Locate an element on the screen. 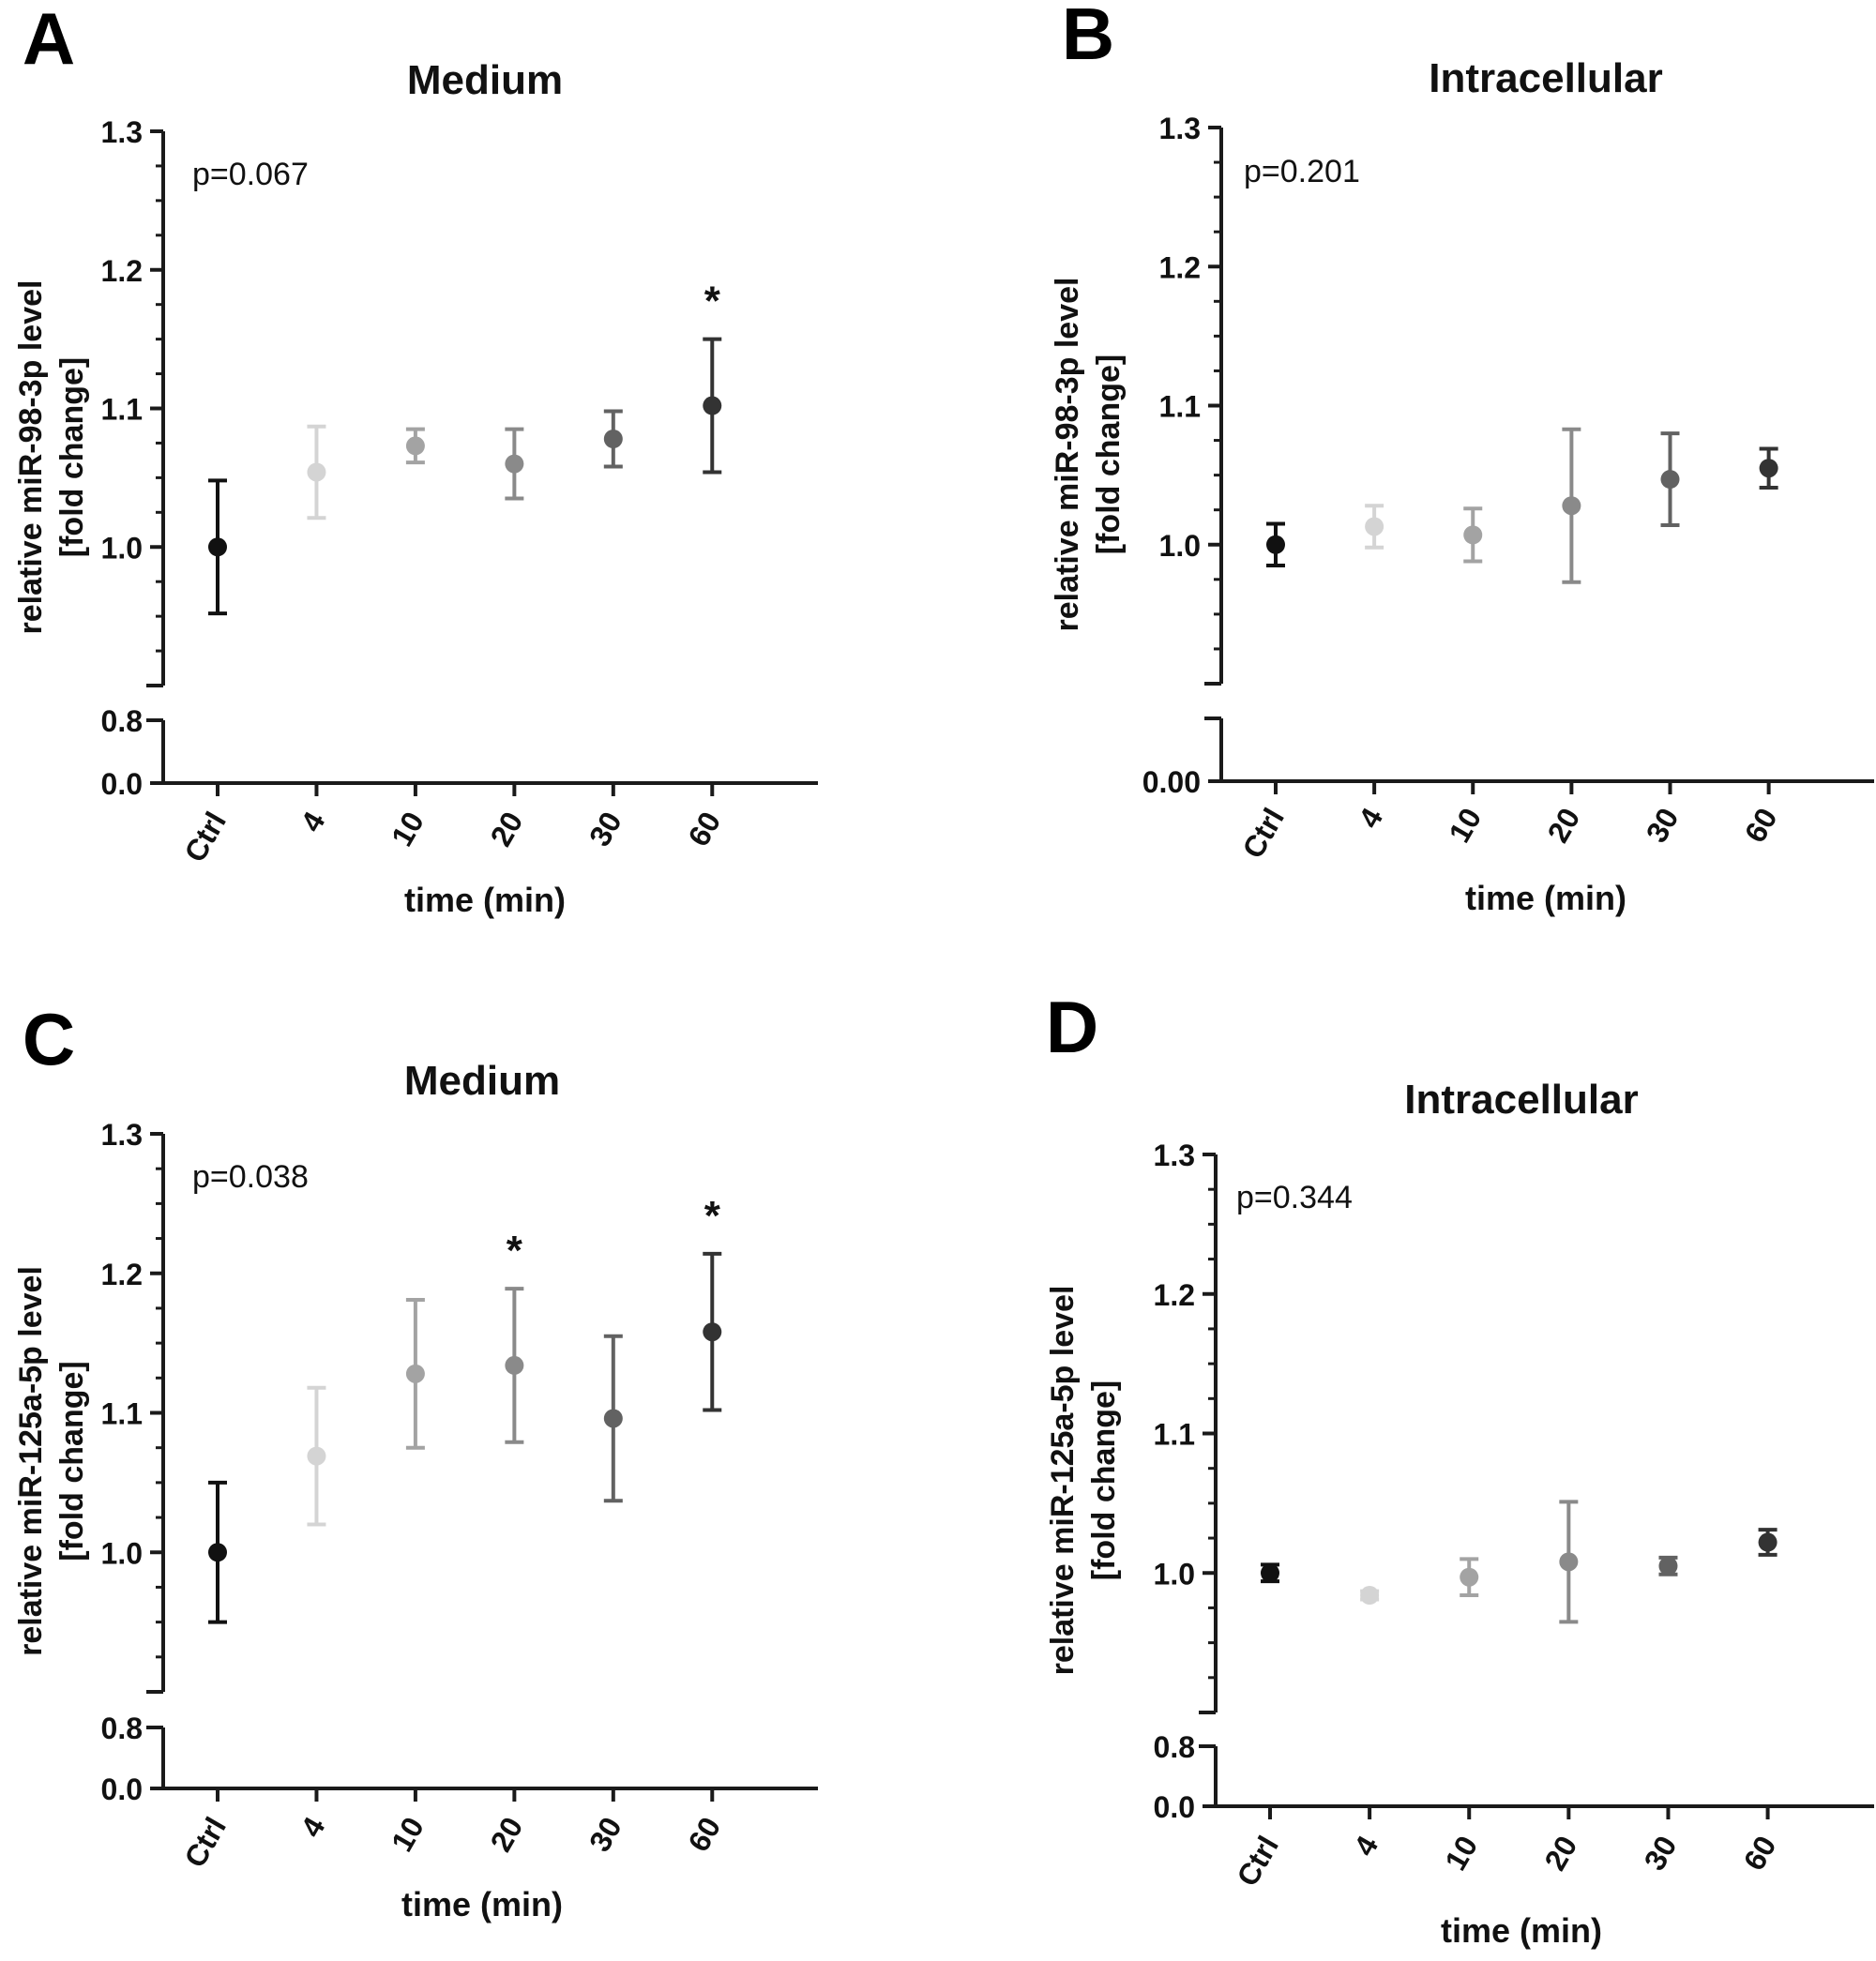  panel-letter: B is located at coordinates (1088, 37).